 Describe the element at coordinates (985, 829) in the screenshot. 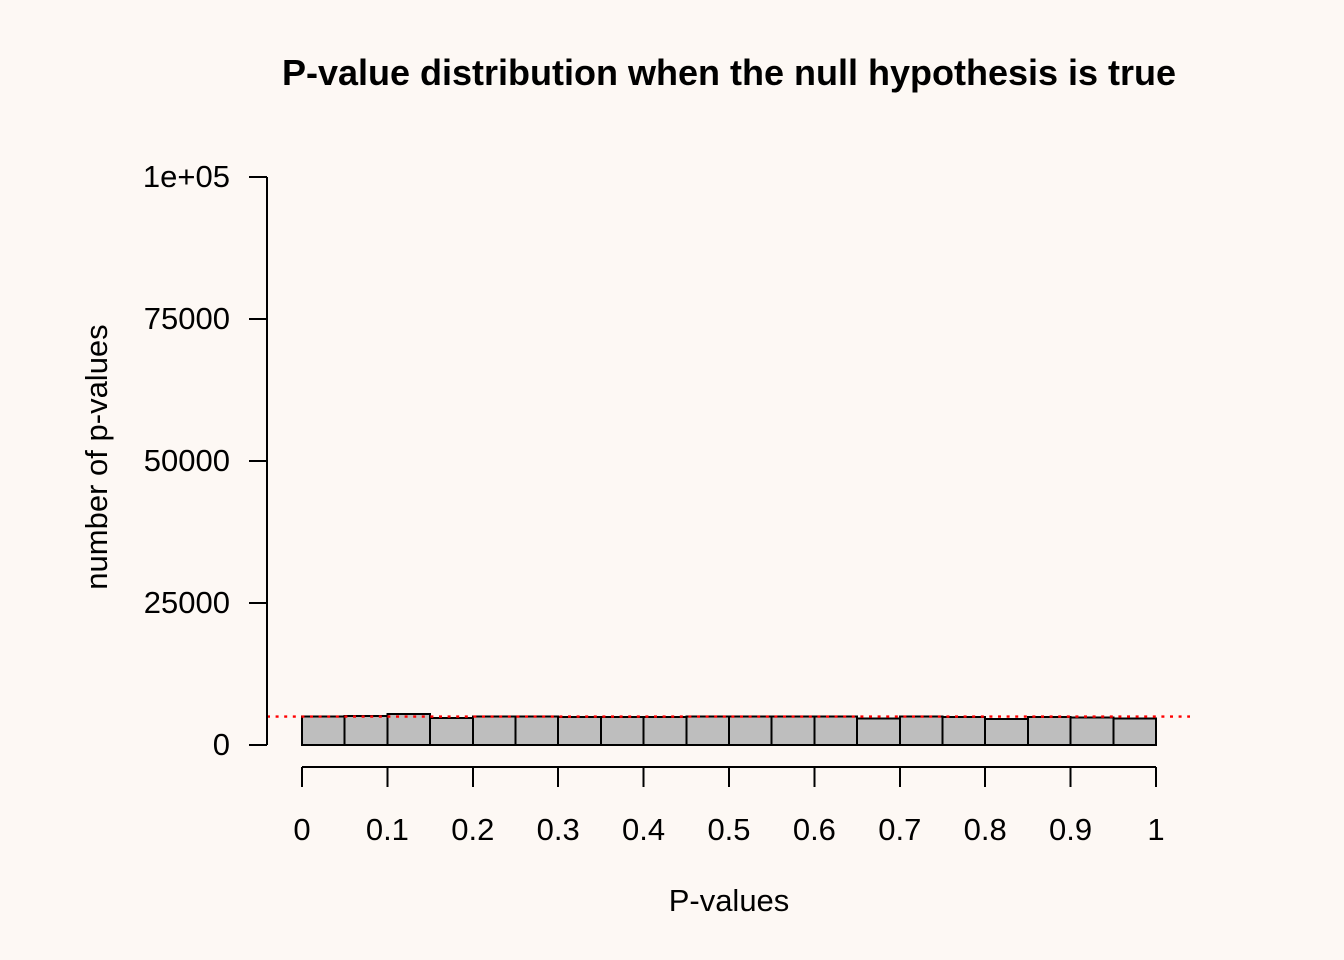

I see `x-tick-label: 0.8` at that location.